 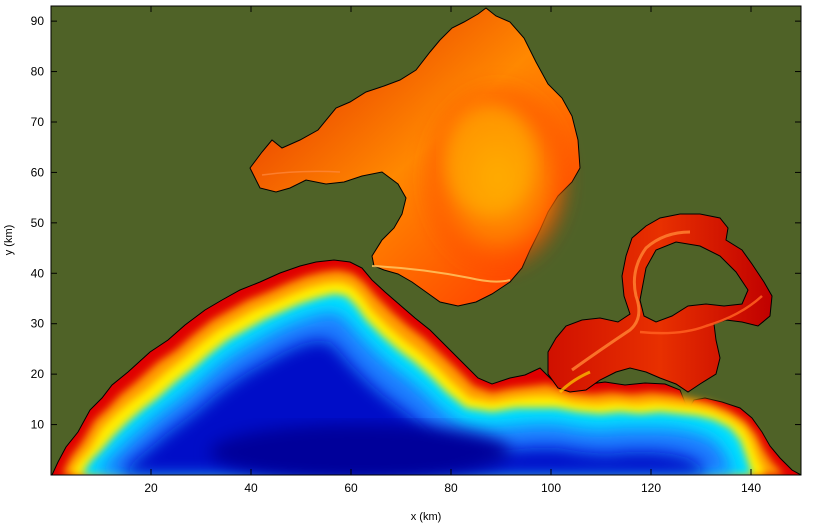 What do you see at coordinates (490, 160) in the screenshot?
I see `bay-core-shallowest` at bounding box center [490, 160].